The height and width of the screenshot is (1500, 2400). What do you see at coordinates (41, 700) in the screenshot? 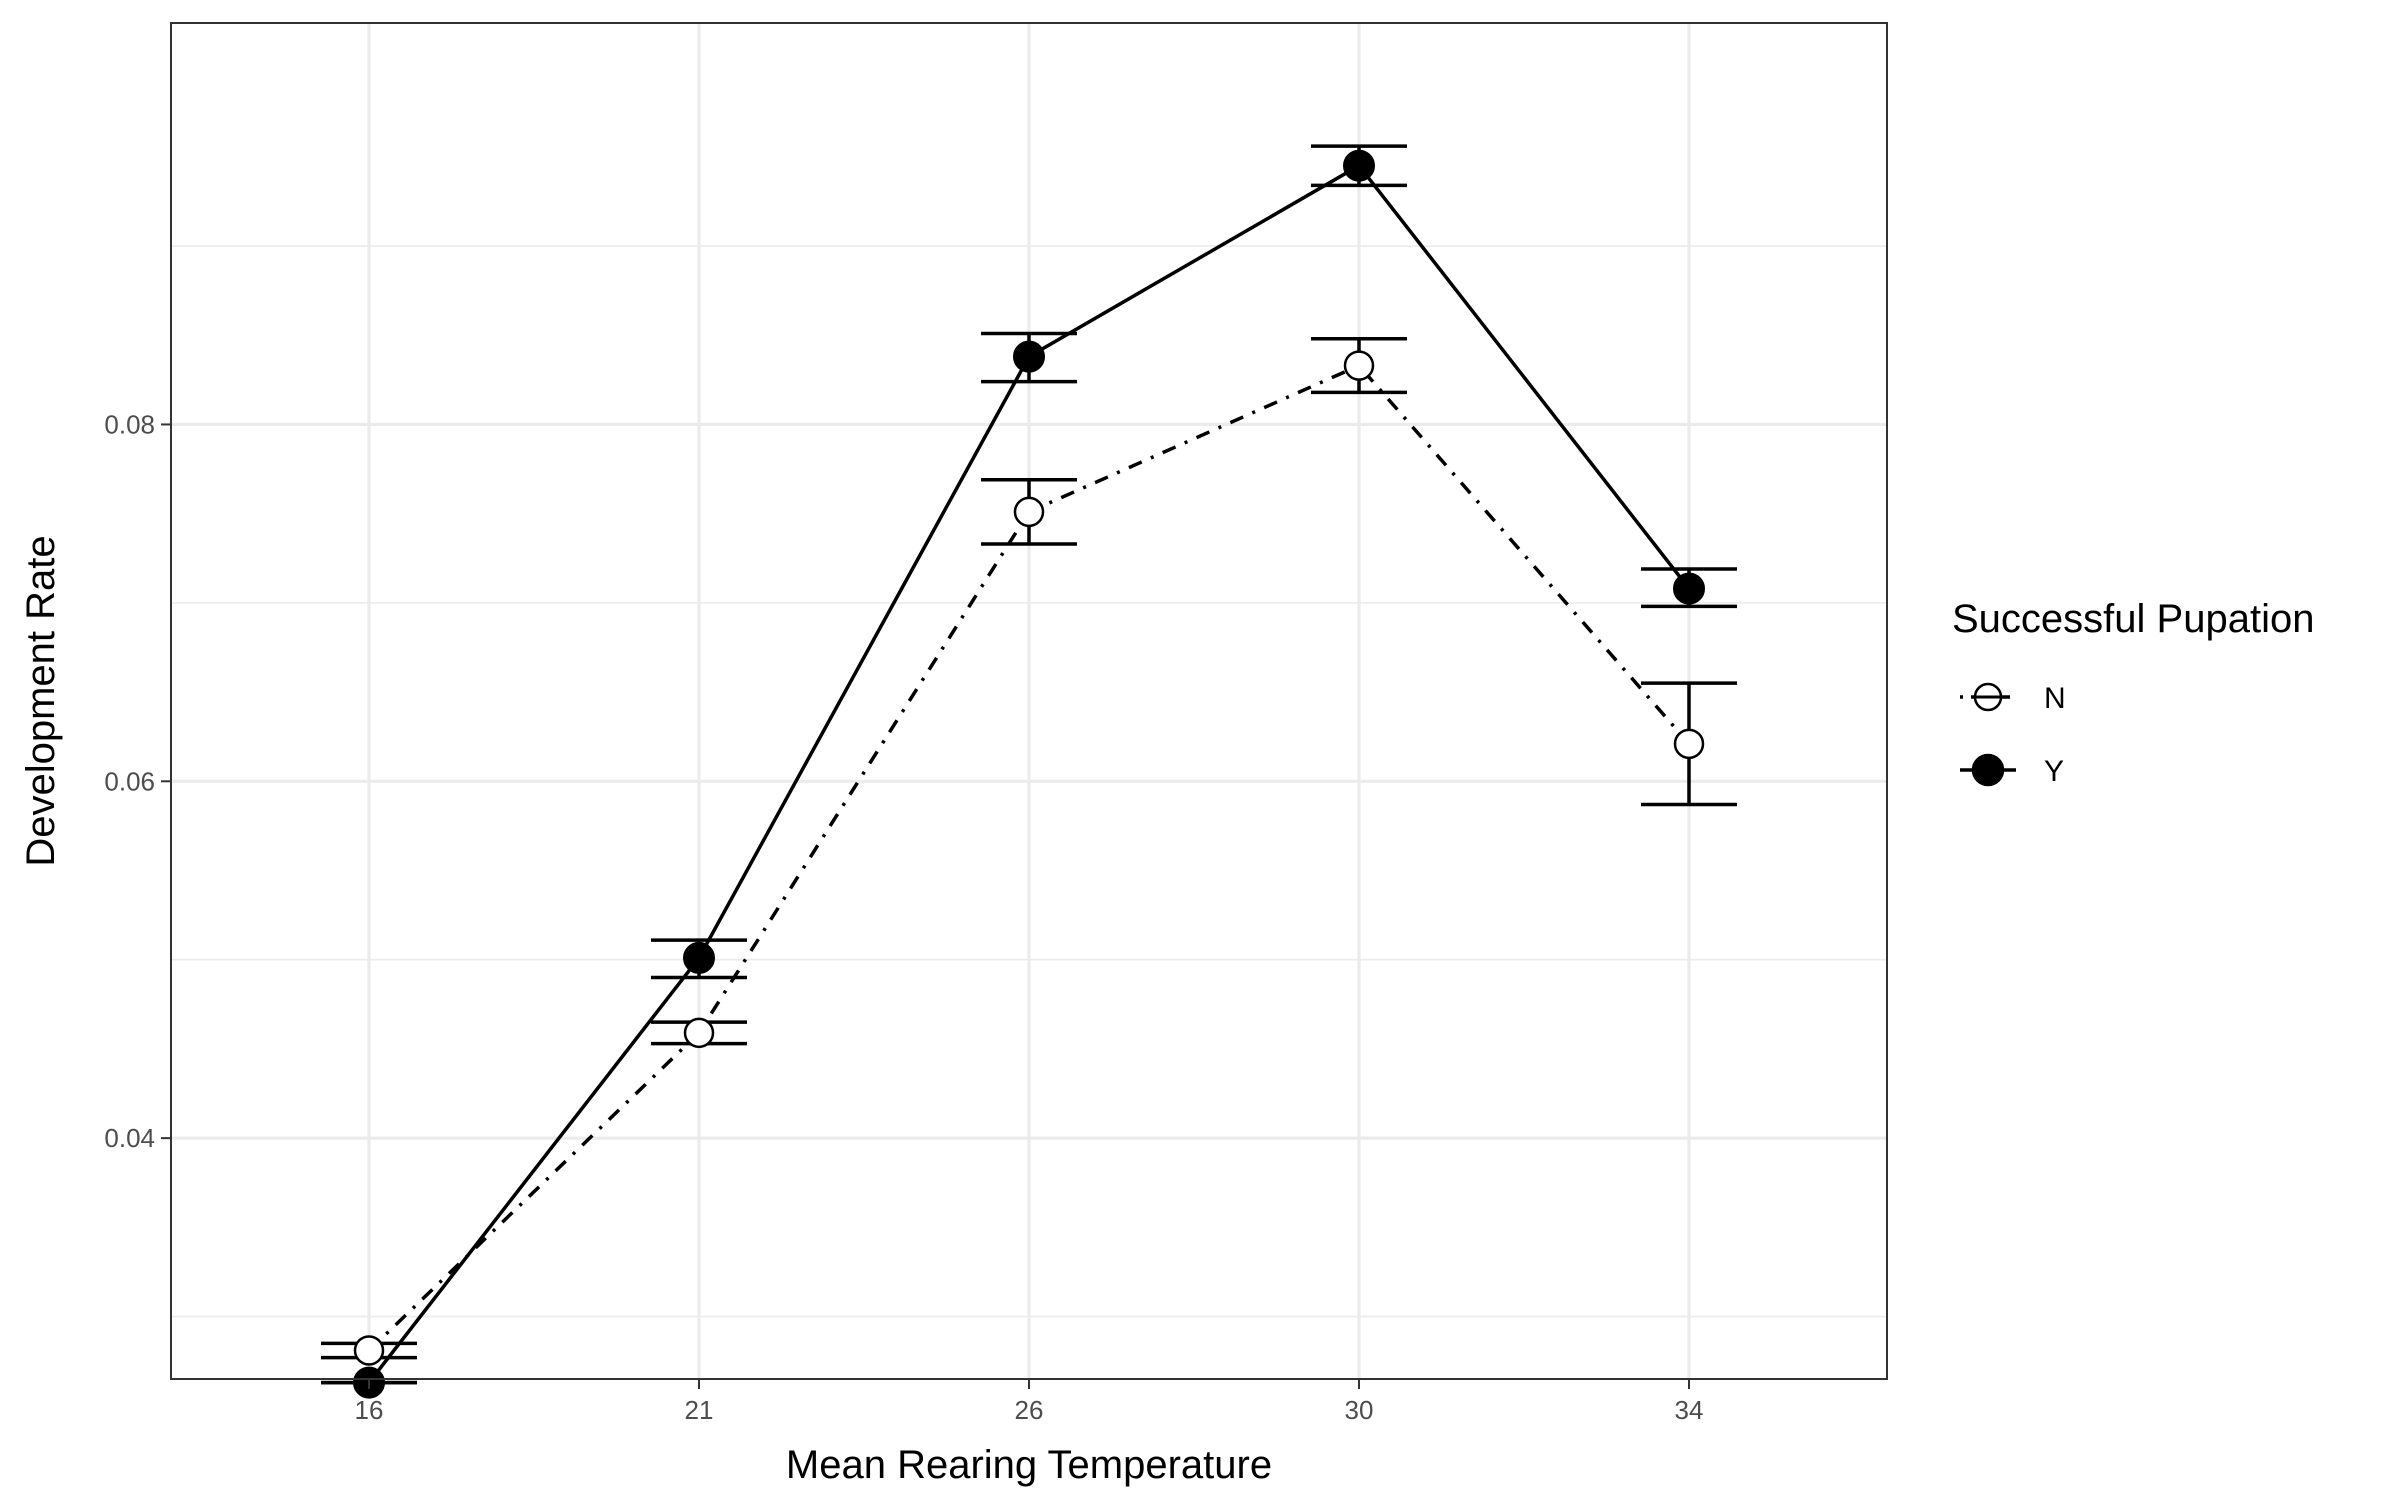
I see `y-axis-title: Development Rate` at bounding box center [41, 700].